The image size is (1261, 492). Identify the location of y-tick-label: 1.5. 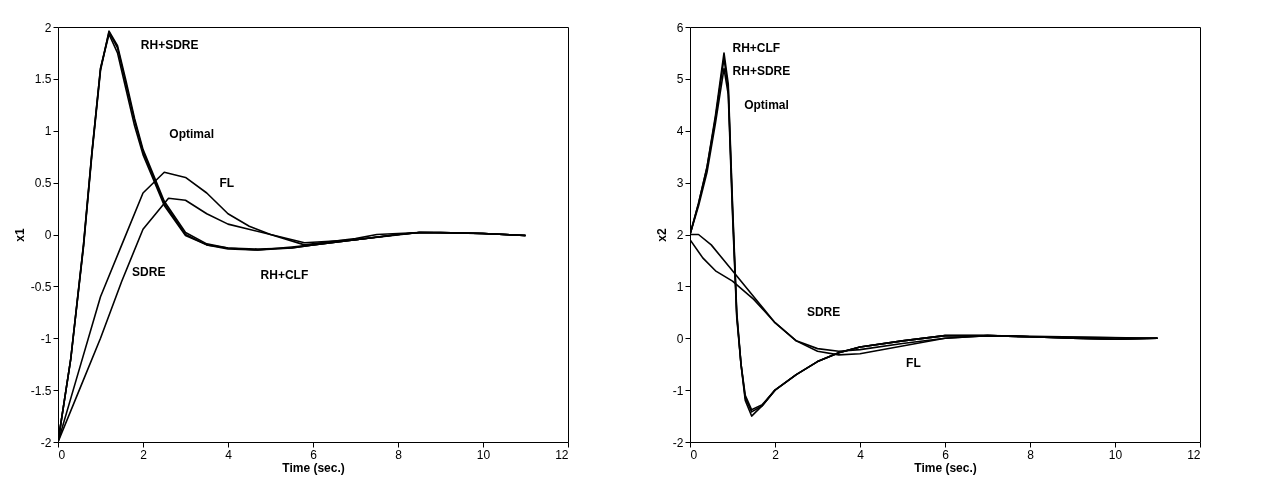
(43, 79).